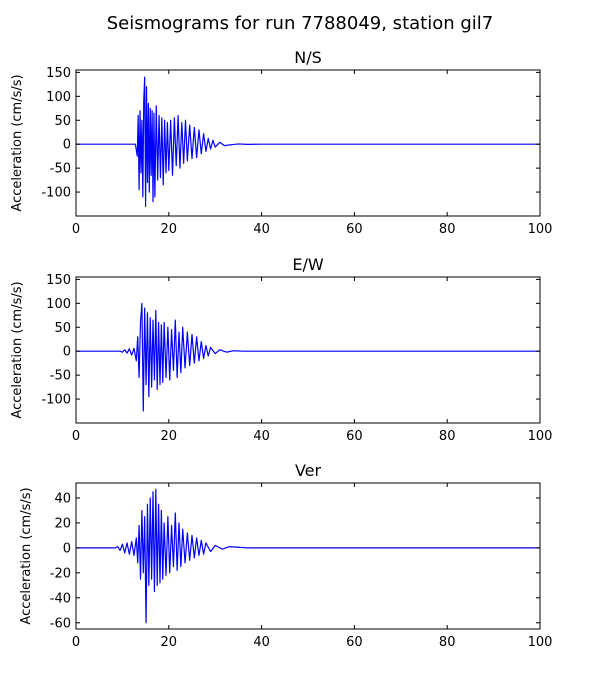 This screenshot has height=700, width=600. What do you see at coordinates (308, 57) in the screenshot?
I see `panel-title: N/S` at bounding box center [308, 57].